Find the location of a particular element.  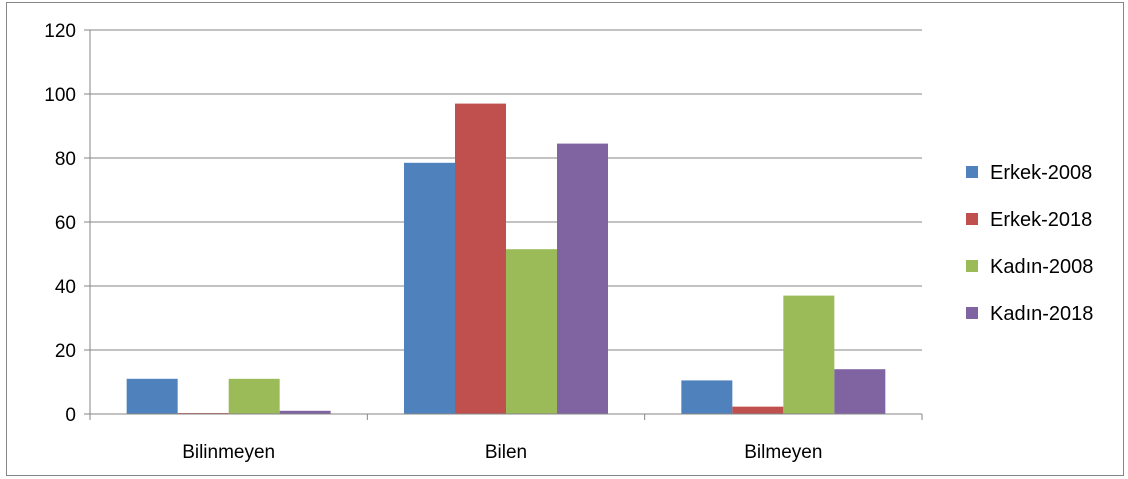

bar-kadın-2008-bilmeyen is located at coordinates (809, 354).